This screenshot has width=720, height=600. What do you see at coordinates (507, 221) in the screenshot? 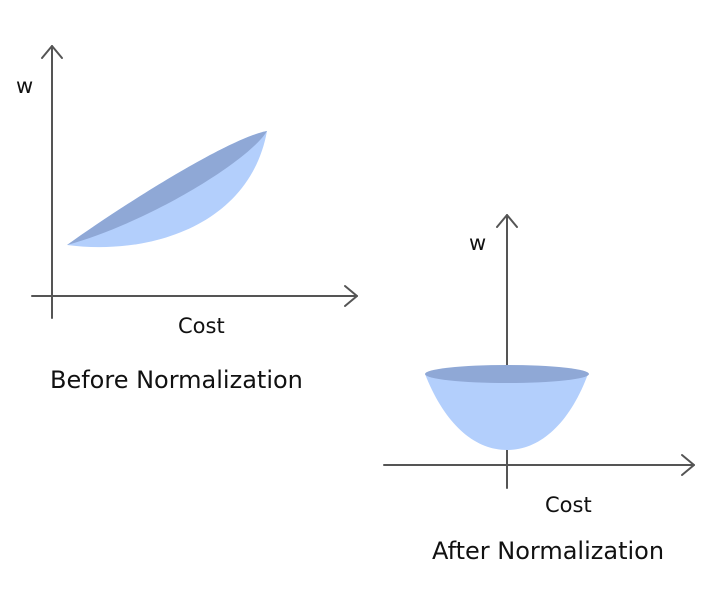
I see `right-y-axis-arrow` at bounding box center [507, 221].